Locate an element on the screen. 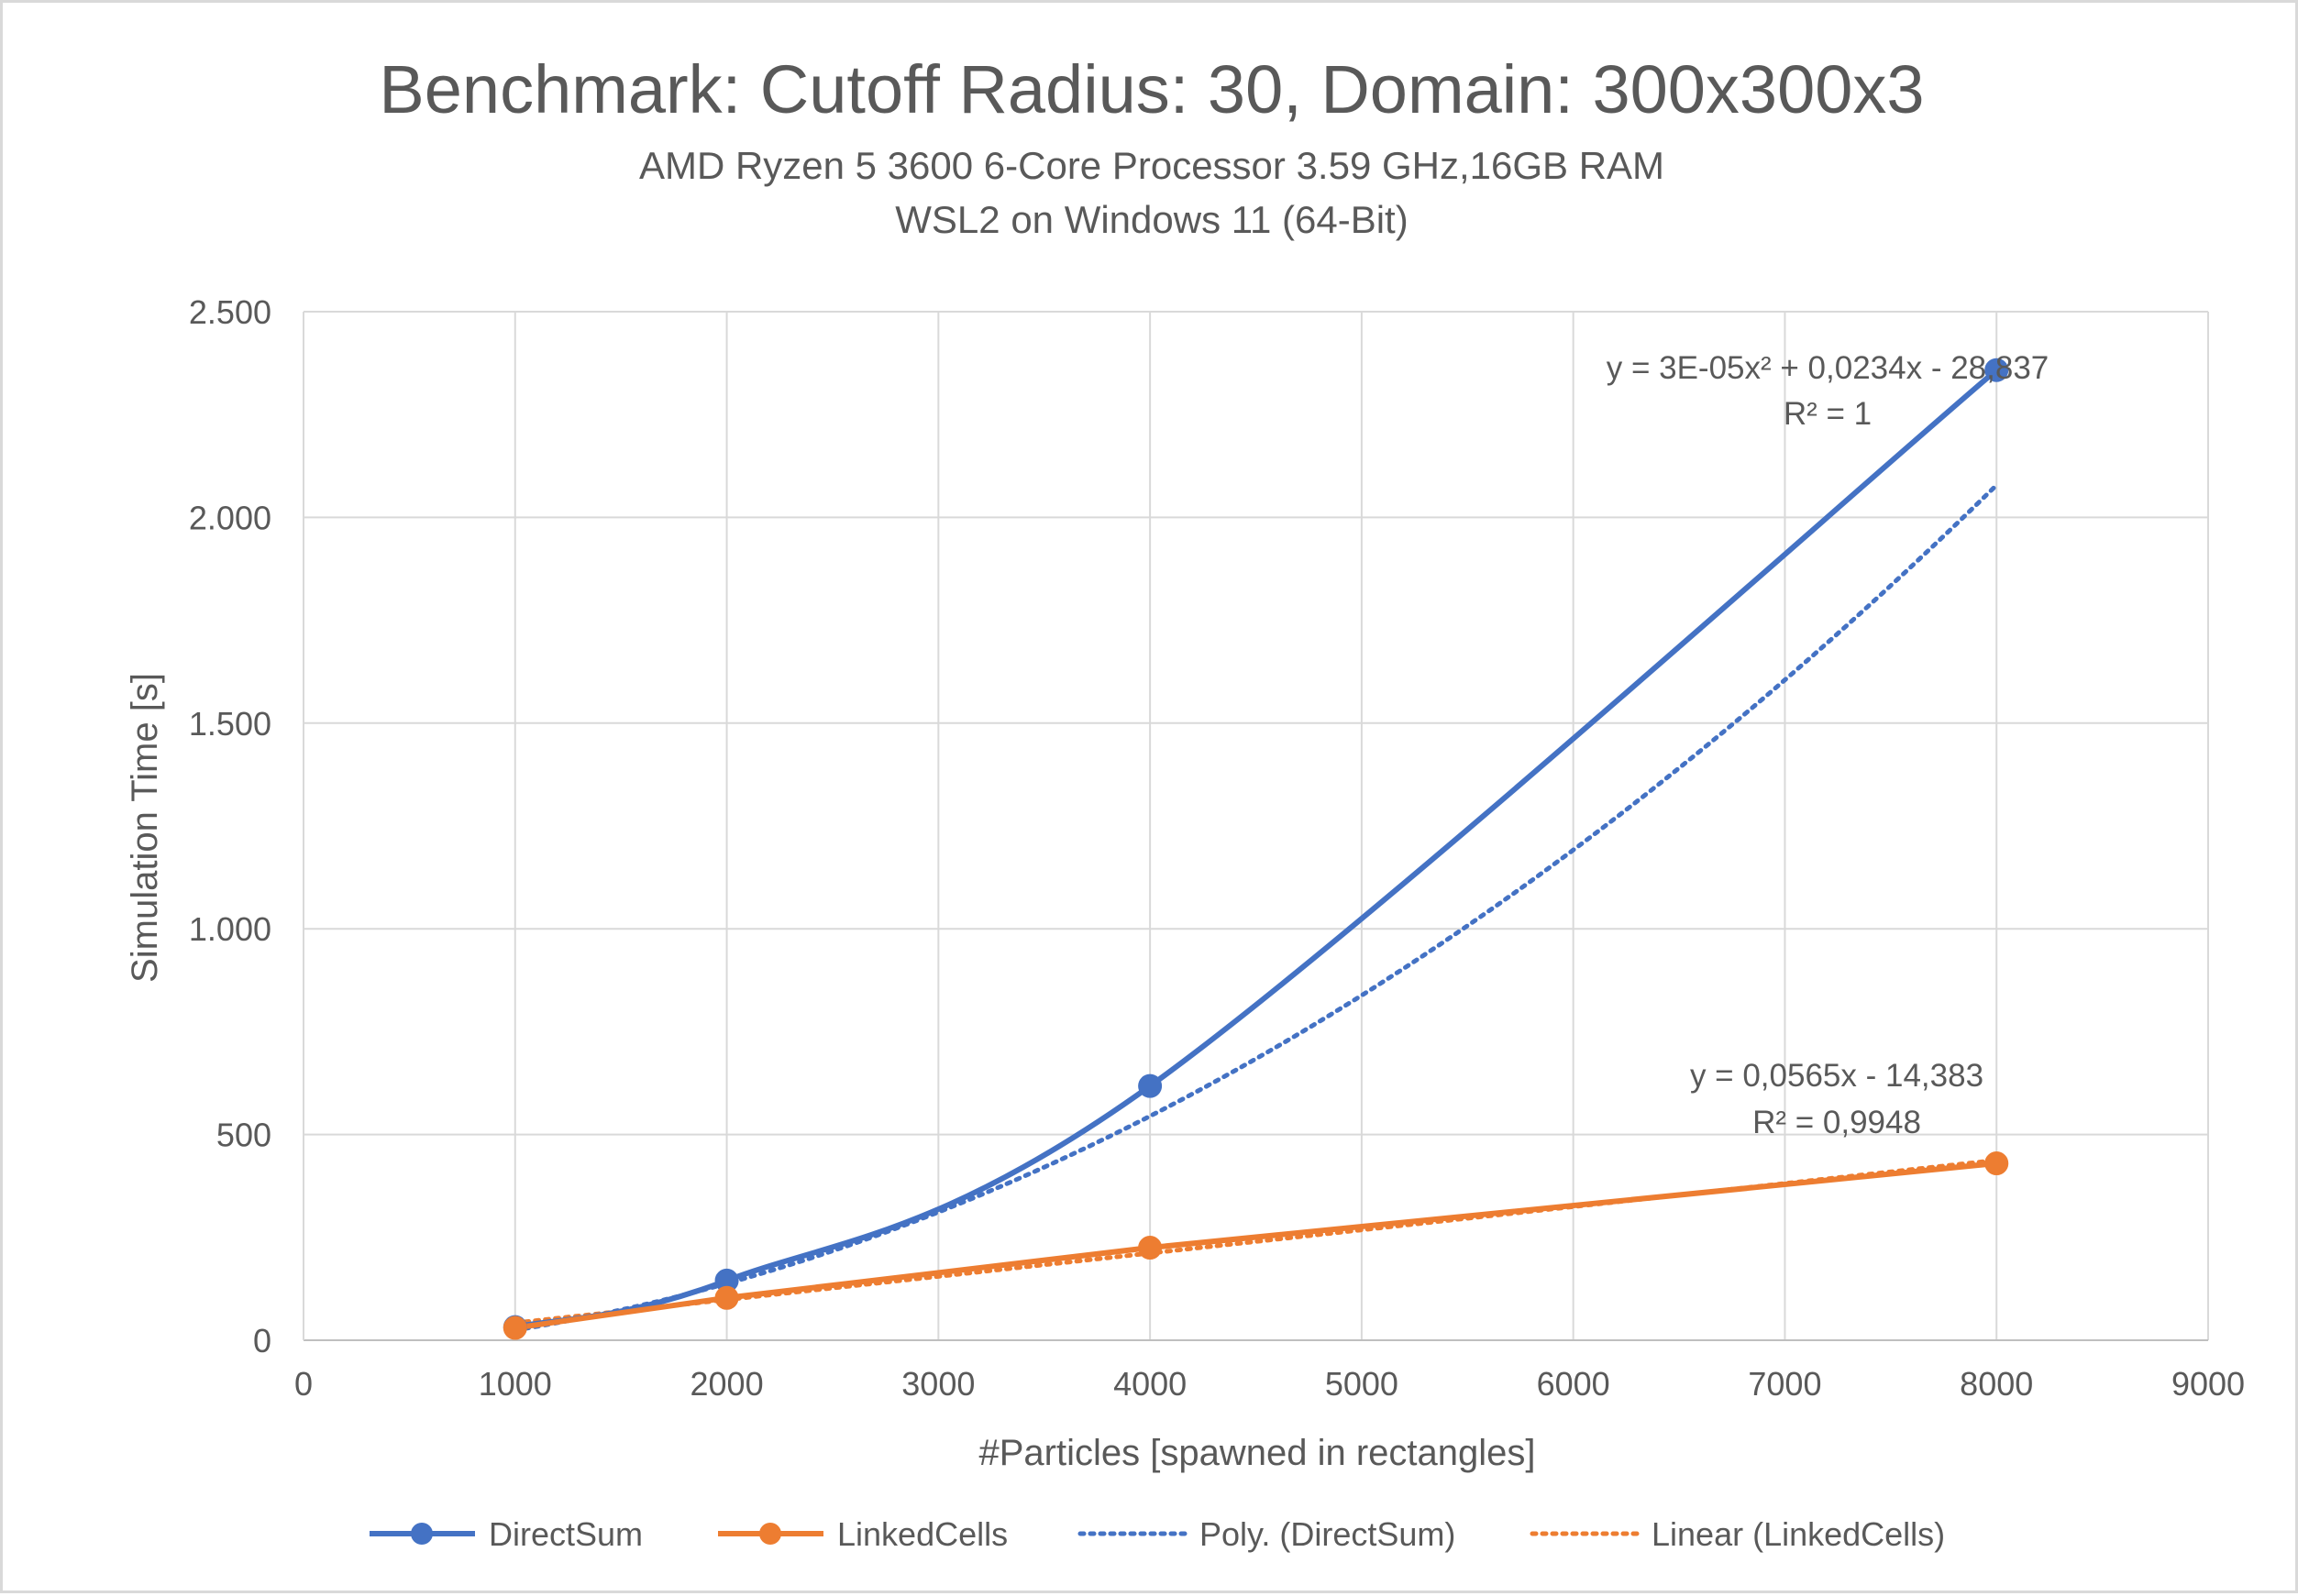 The height and width of the screenshot is (1596, 2298). data-point-linkedcells-2000 is located at coordinates (726, 1297).